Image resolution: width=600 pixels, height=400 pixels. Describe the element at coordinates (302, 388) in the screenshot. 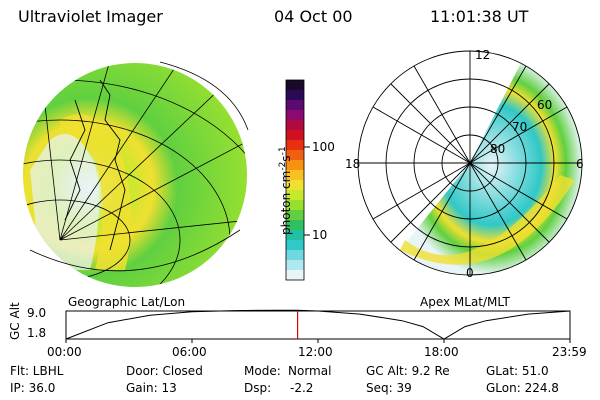

I see `info-dsp-value: -2.2` at that location.